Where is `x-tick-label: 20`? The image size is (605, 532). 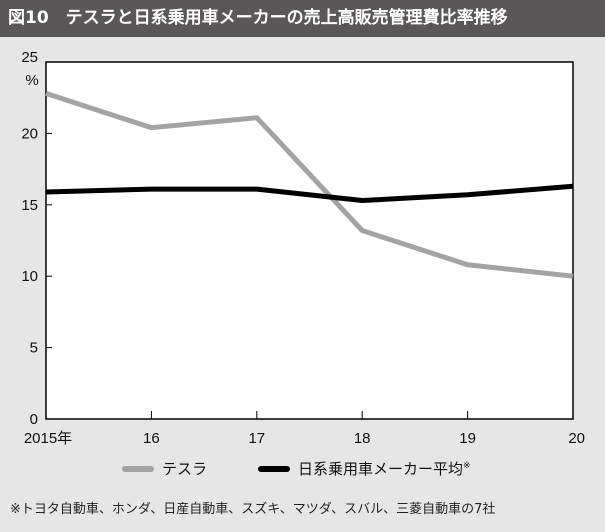
x-tick-label: 20 is located at coordinates (576, 438).